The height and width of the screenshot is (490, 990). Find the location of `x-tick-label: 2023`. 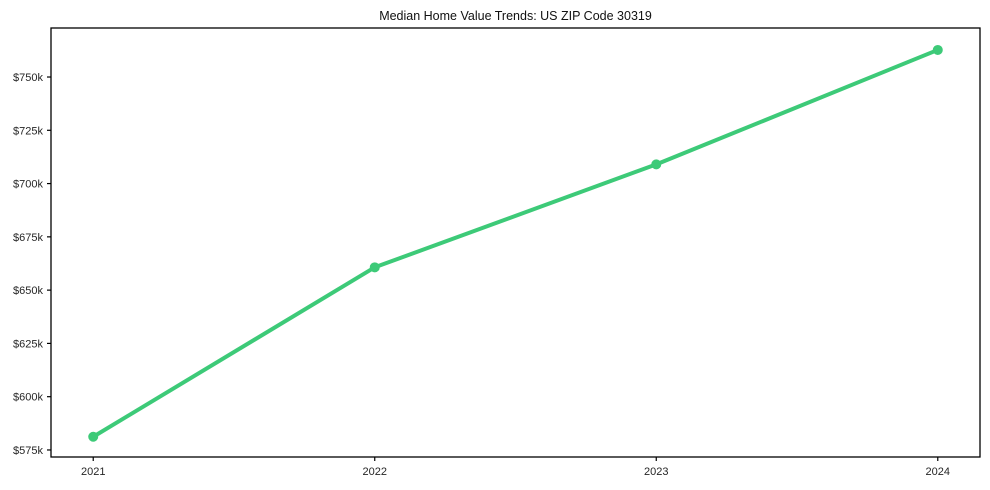

x-tick-label: 2023 is located at coordinates (656, 472).